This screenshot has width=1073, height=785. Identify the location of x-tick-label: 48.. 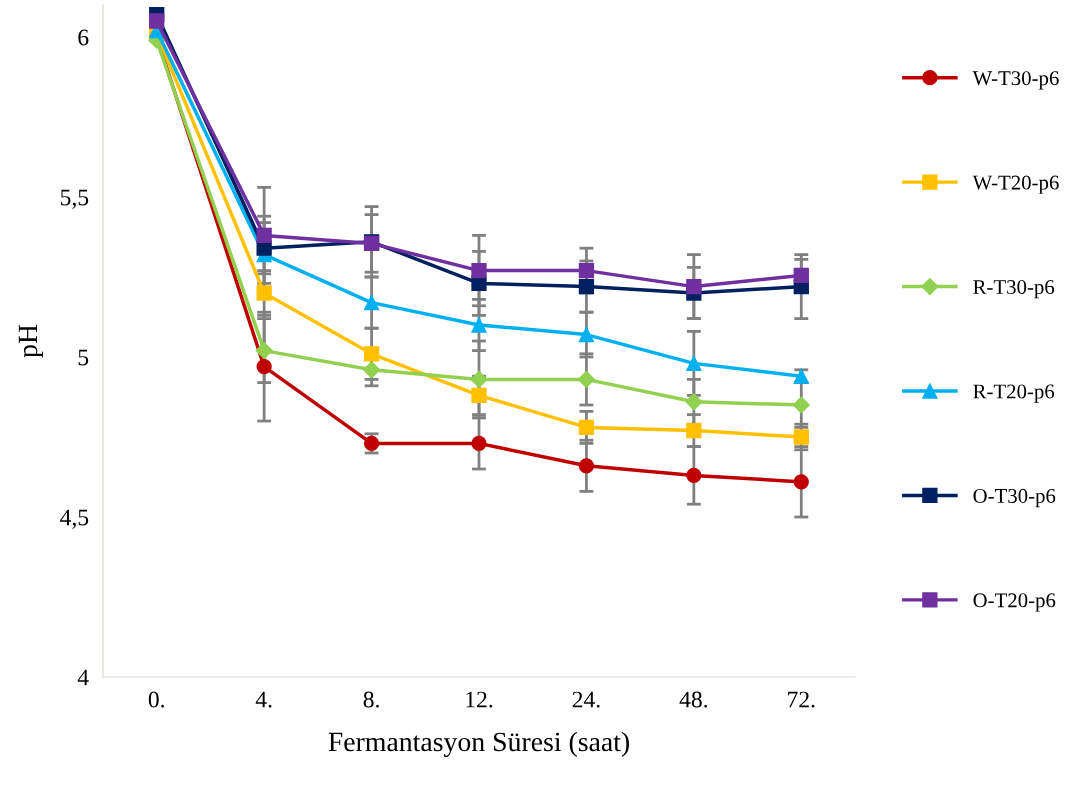
(693, 699).